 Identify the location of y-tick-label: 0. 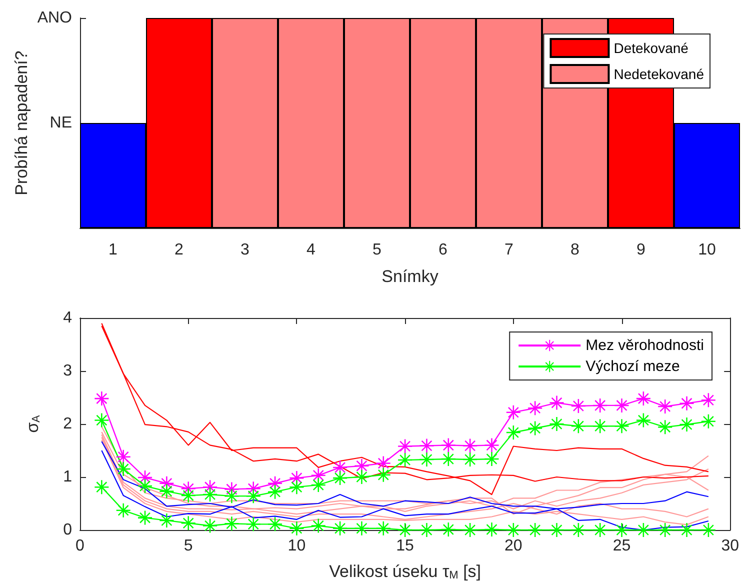
(67, 530).